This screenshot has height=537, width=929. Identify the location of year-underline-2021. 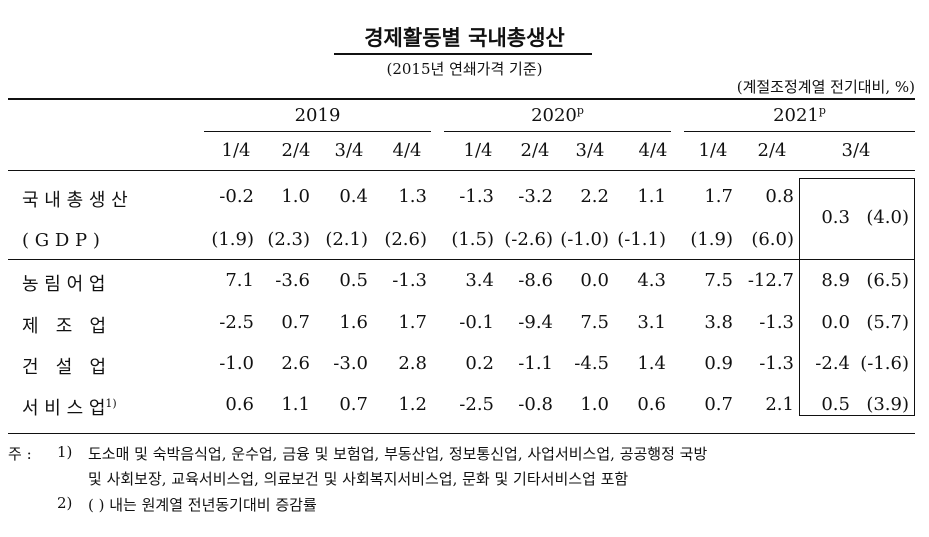
(799, 131).